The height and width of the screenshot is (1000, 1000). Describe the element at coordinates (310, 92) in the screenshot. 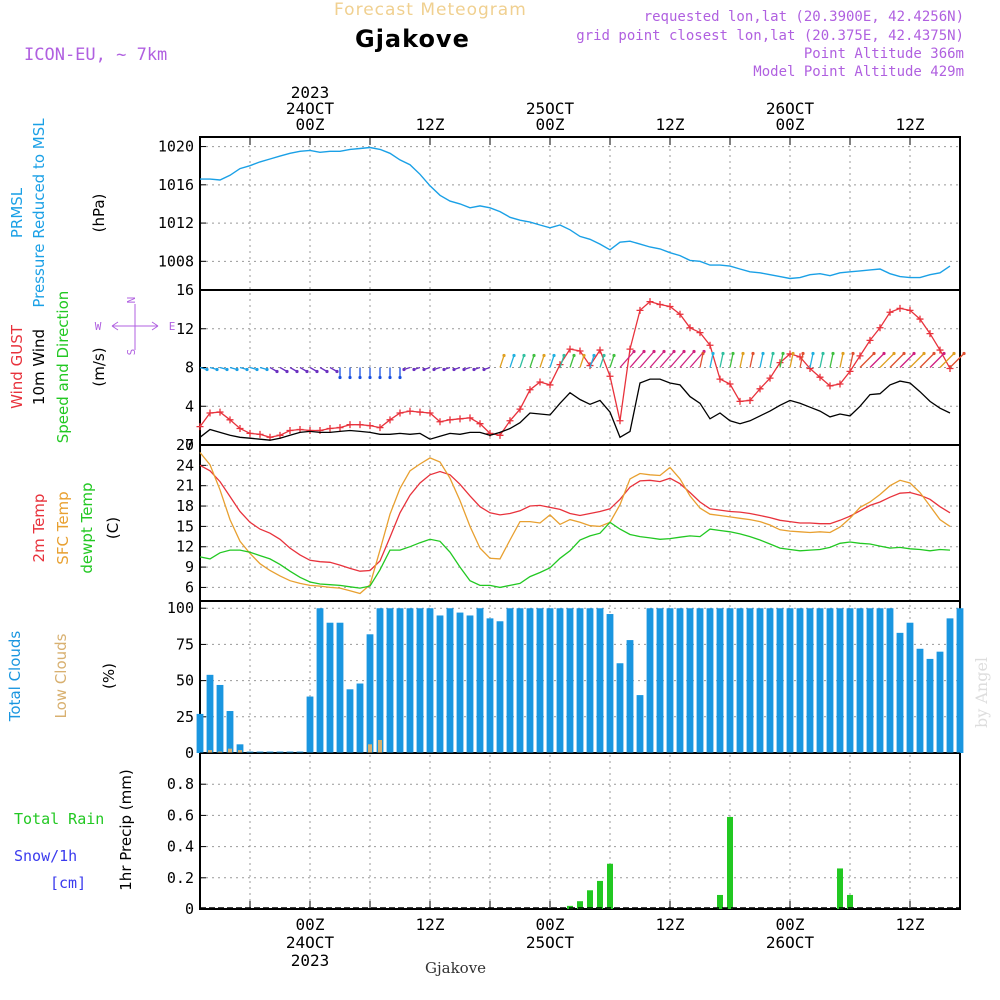

I see `time-label-top: 2023` at that location.